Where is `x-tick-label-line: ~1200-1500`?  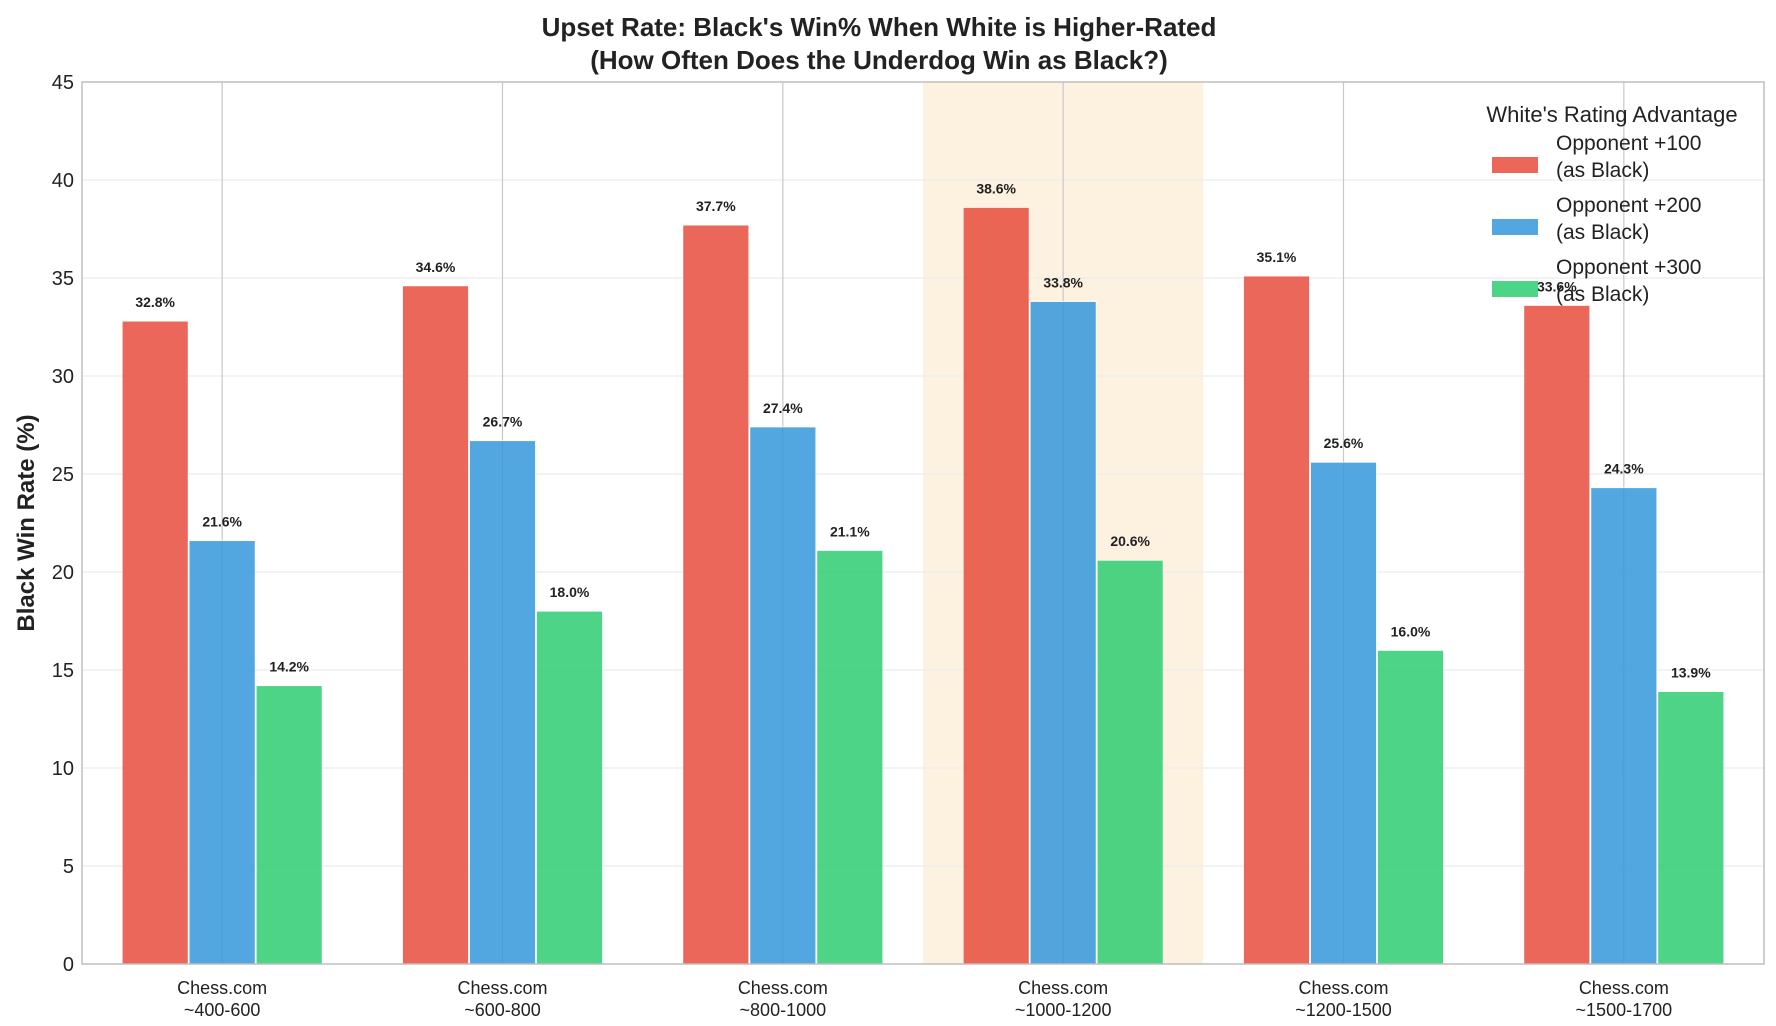 x-tick-label-line: ~1200-1500 is located at coordinates (1343, 1010).